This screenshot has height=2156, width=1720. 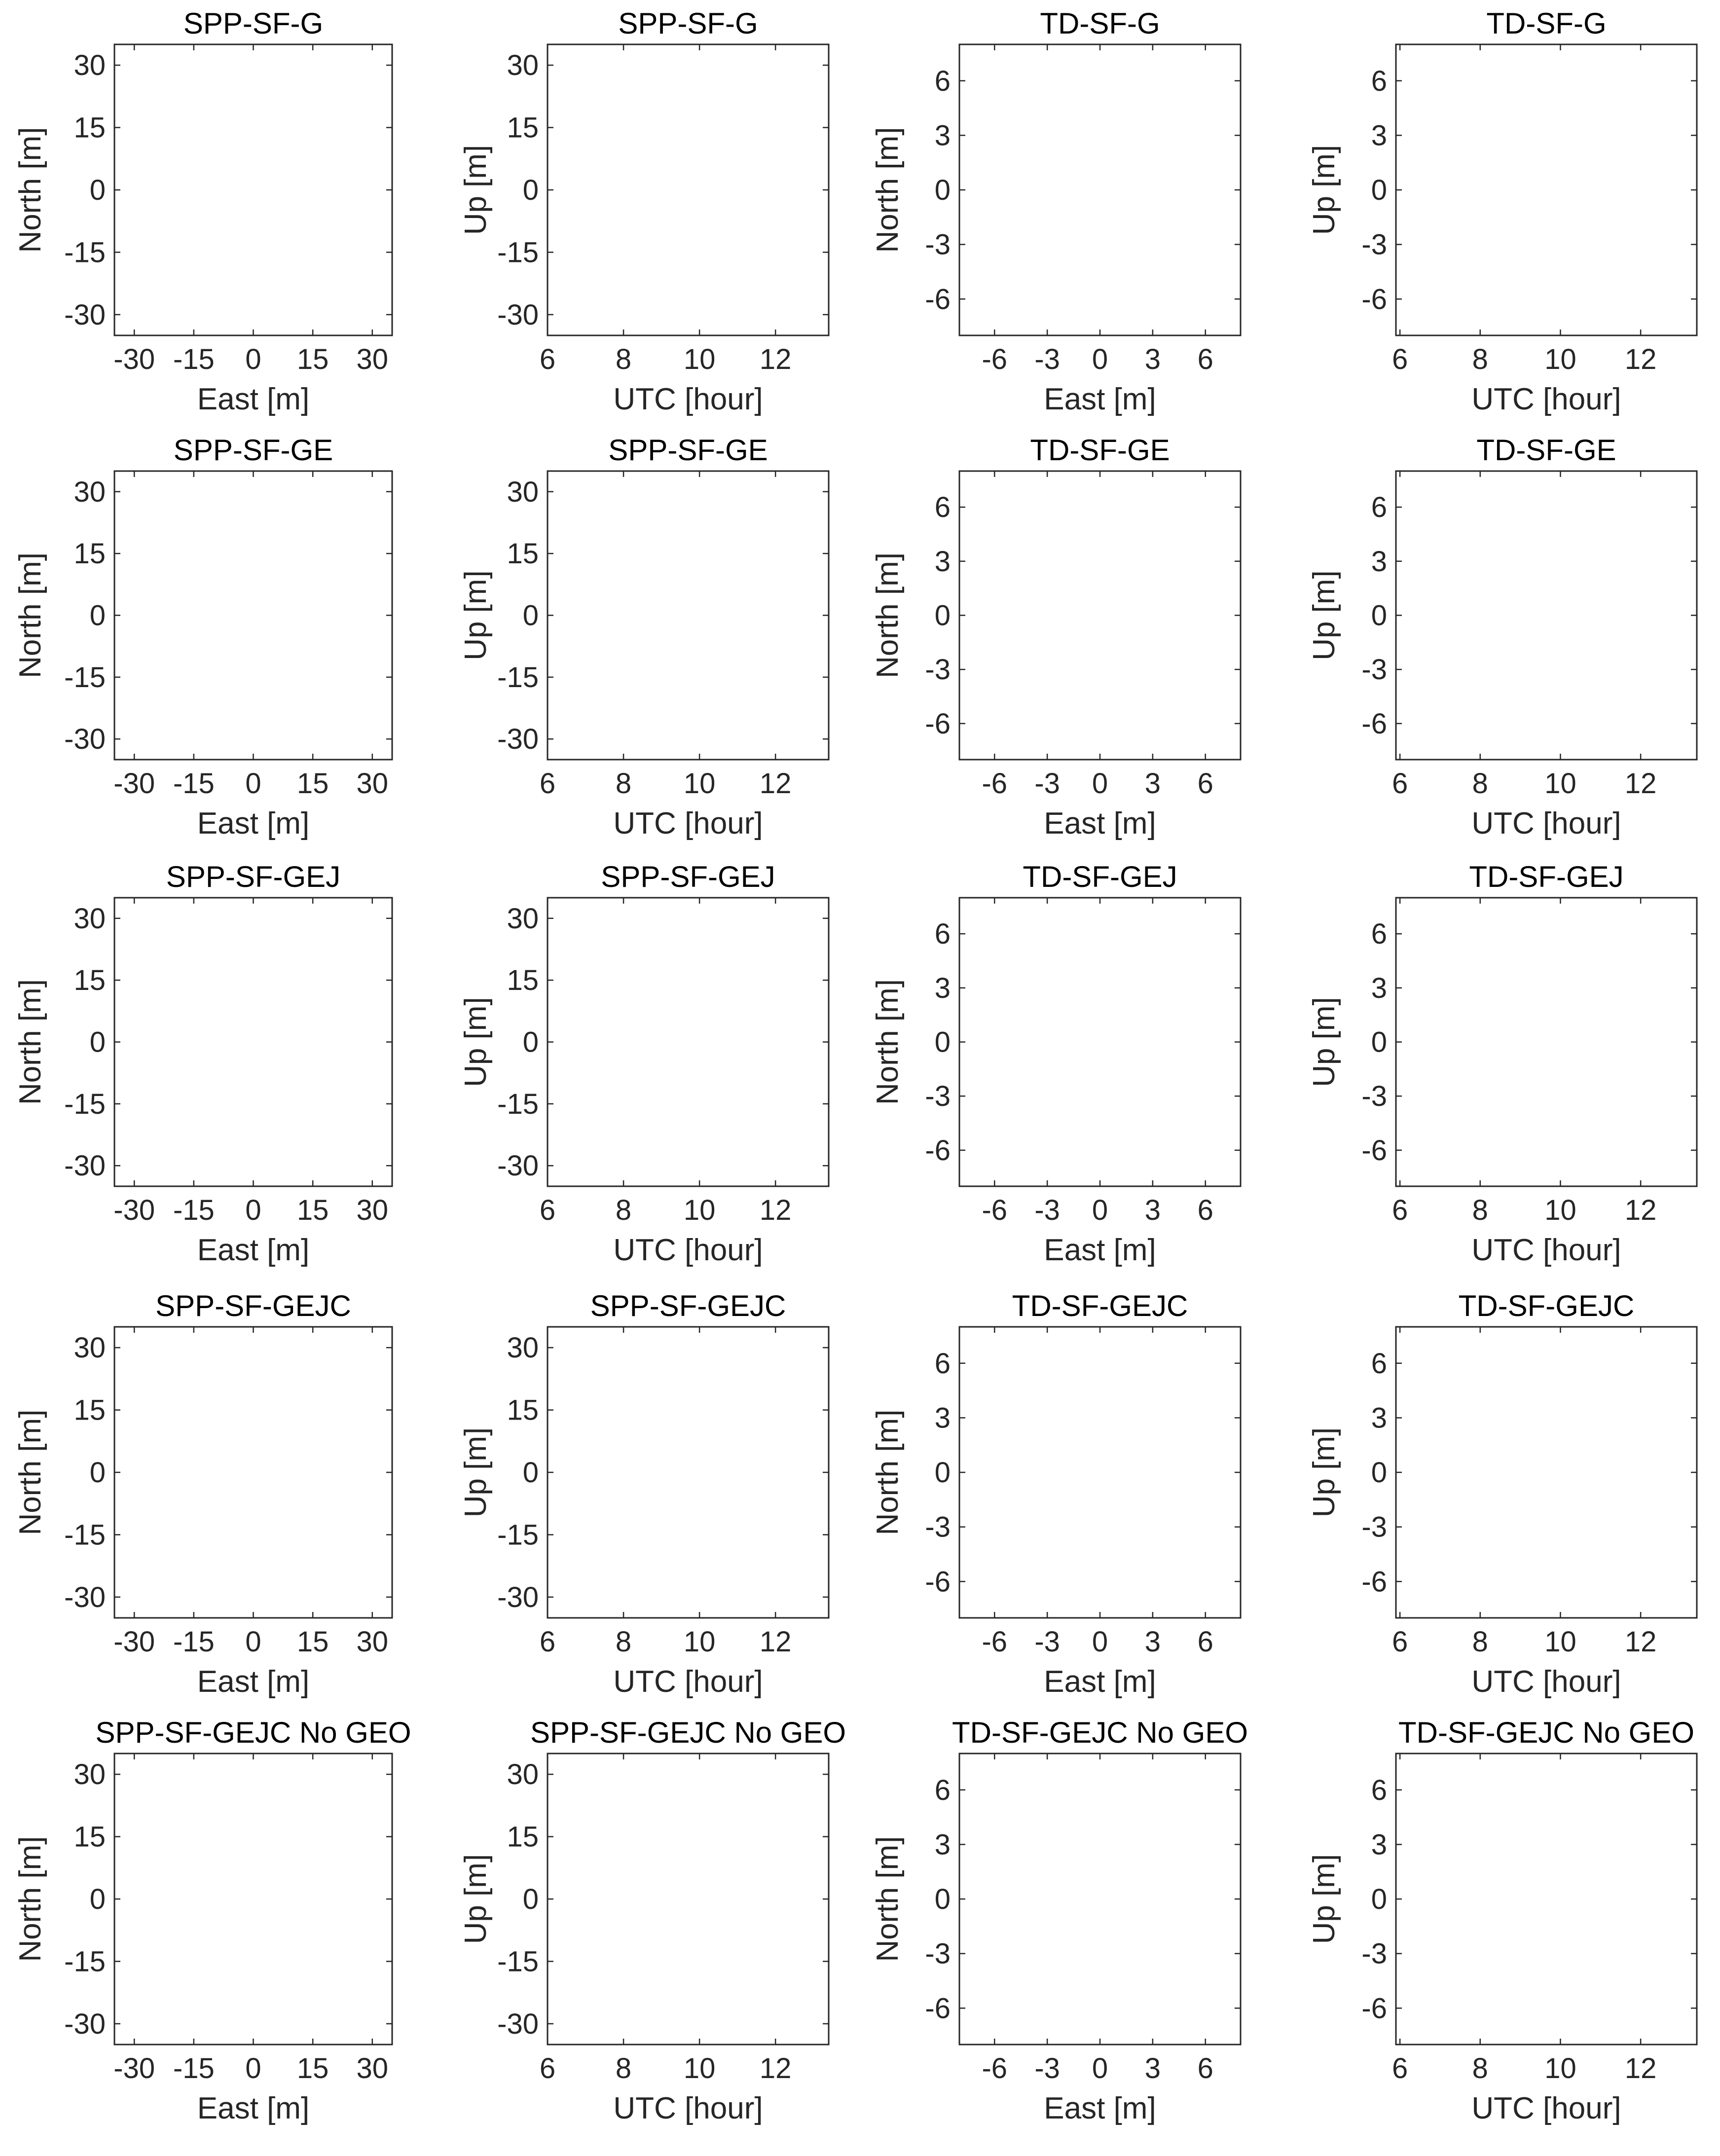 I want to click on x-tick-label: -3, so click(x=1047, y=359).